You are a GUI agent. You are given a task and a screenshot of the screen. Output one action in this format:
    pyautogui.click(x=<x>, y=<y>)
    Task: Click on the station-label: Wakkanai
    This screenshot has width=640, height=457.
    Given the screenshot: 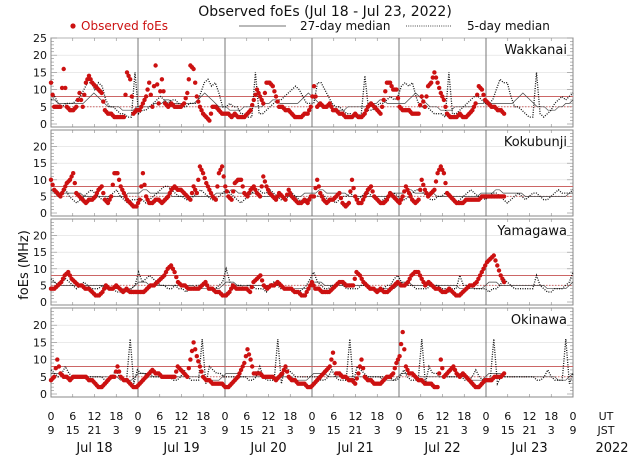 What is the action you would take?
    pyautogui.click(x=535, y=50)
    